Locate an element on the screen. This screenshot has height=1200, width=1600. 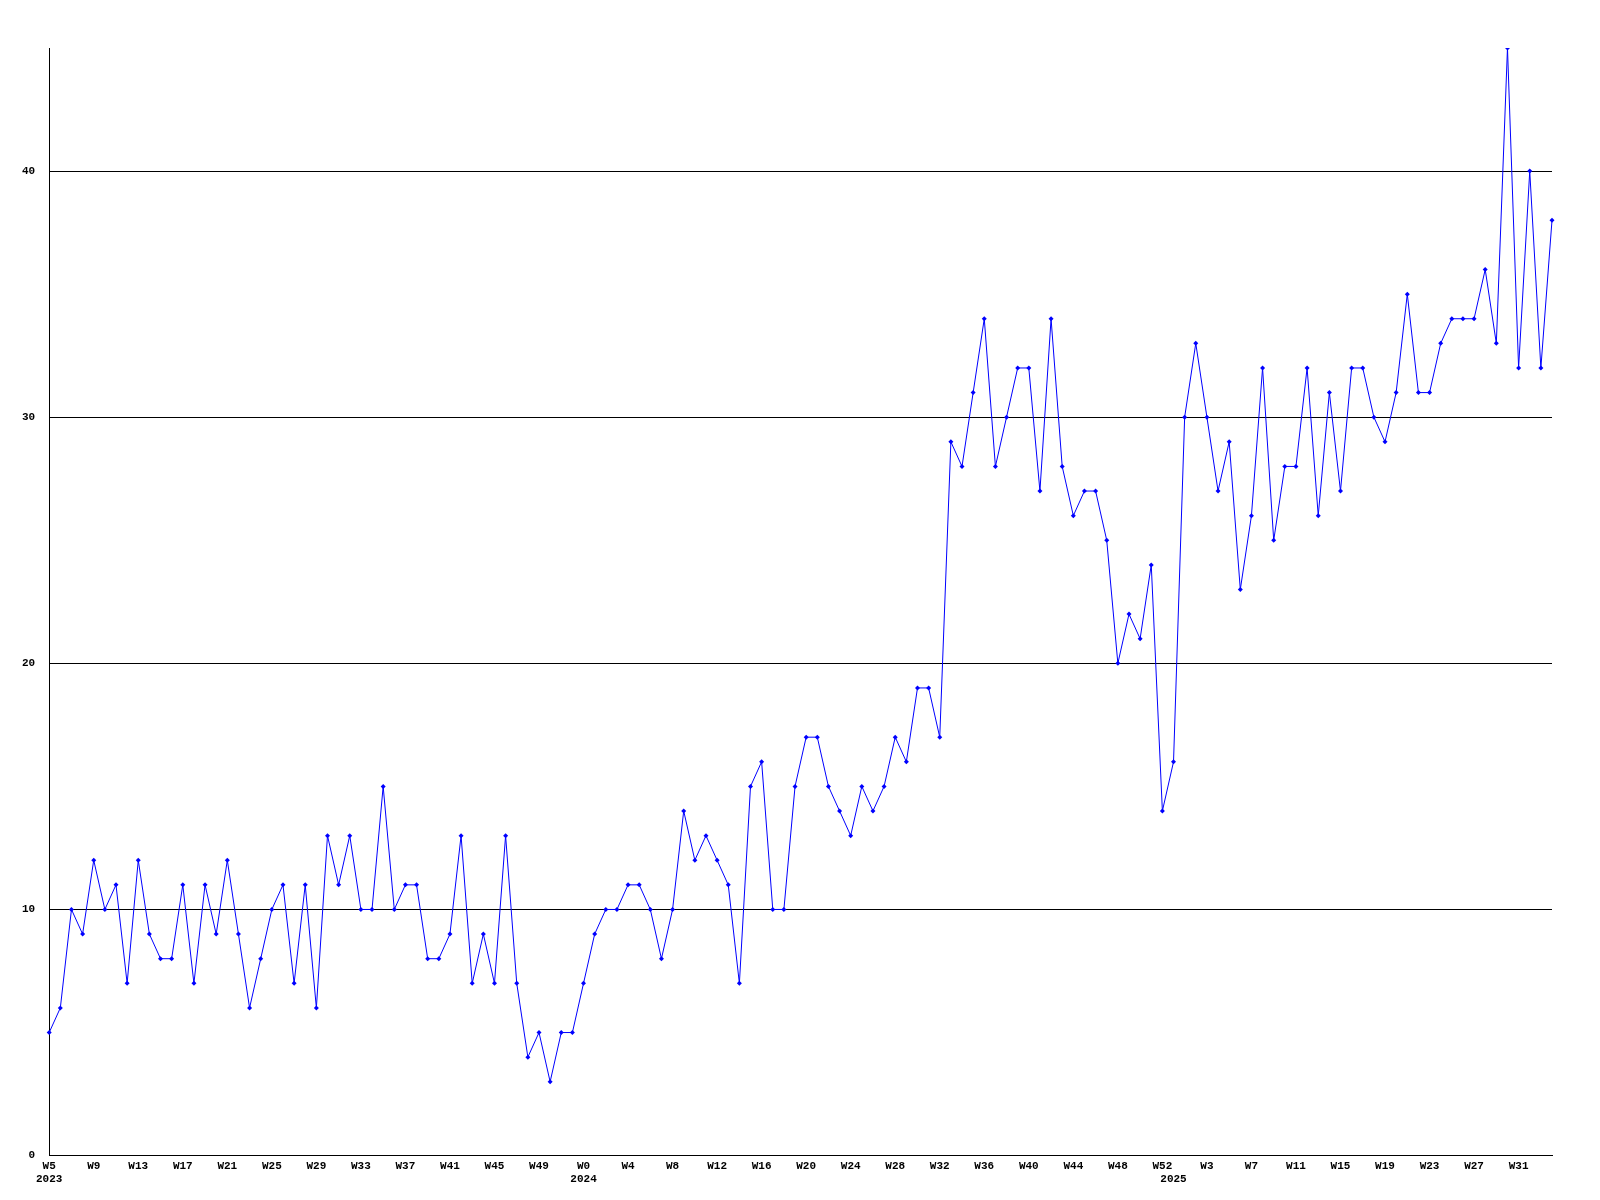
y-tick-label: 10 is located at coordinates (29, 909).